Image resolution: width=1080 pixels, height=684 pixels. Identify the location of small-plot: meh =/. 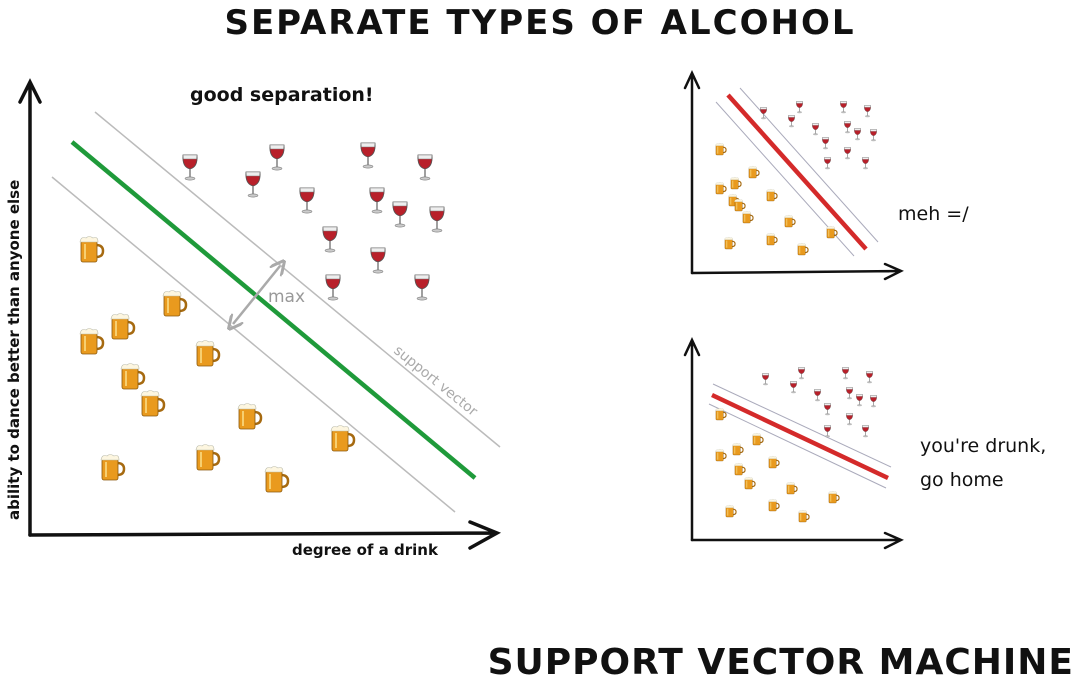
(826, 175).